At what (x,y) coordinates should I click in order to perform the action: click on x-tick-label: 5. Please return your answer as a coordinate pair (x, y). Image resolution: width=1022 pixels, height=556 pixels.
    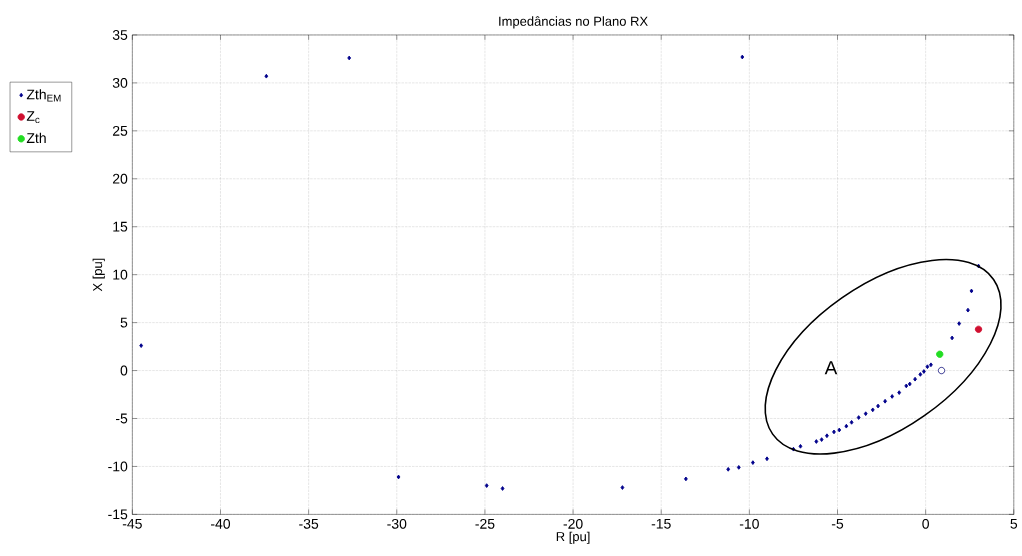
    Looking at the image, I should click on (1014, 523).